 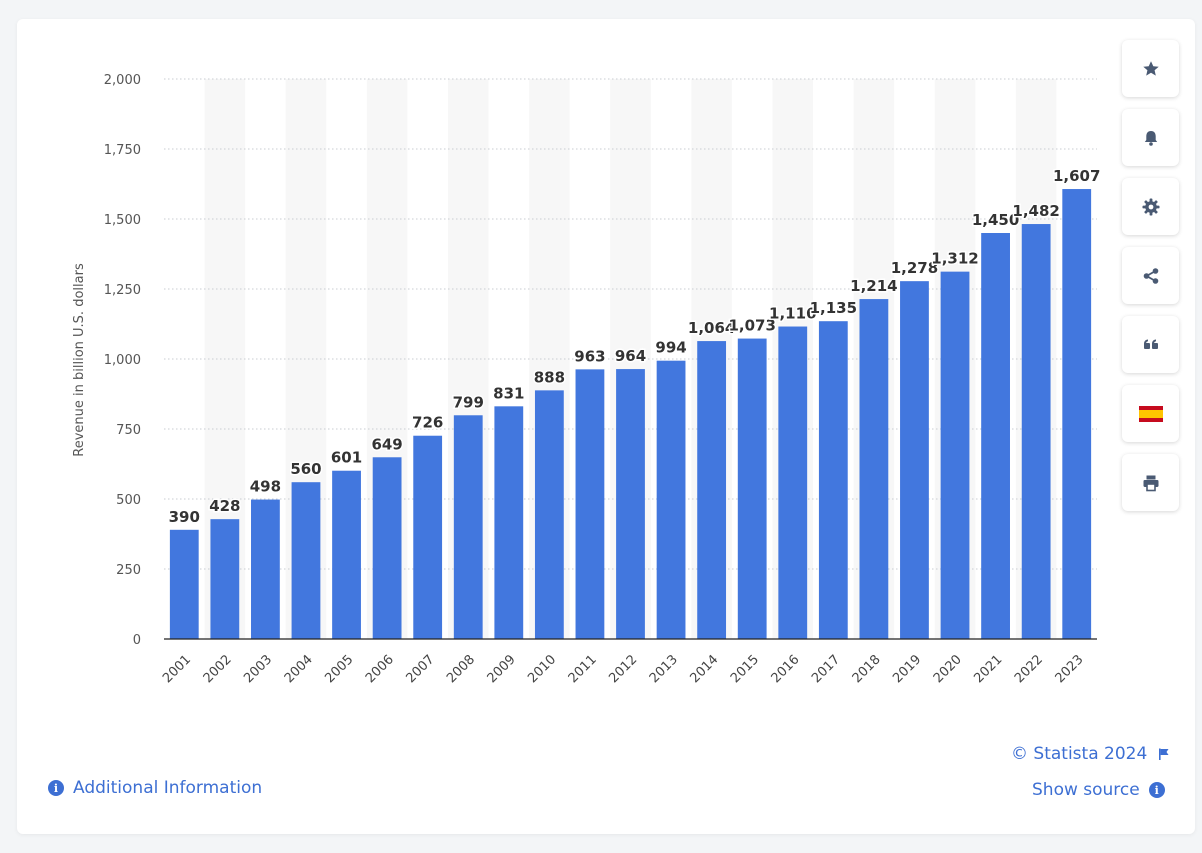 I want to click on print-icon, so click(x=1150, y=483).